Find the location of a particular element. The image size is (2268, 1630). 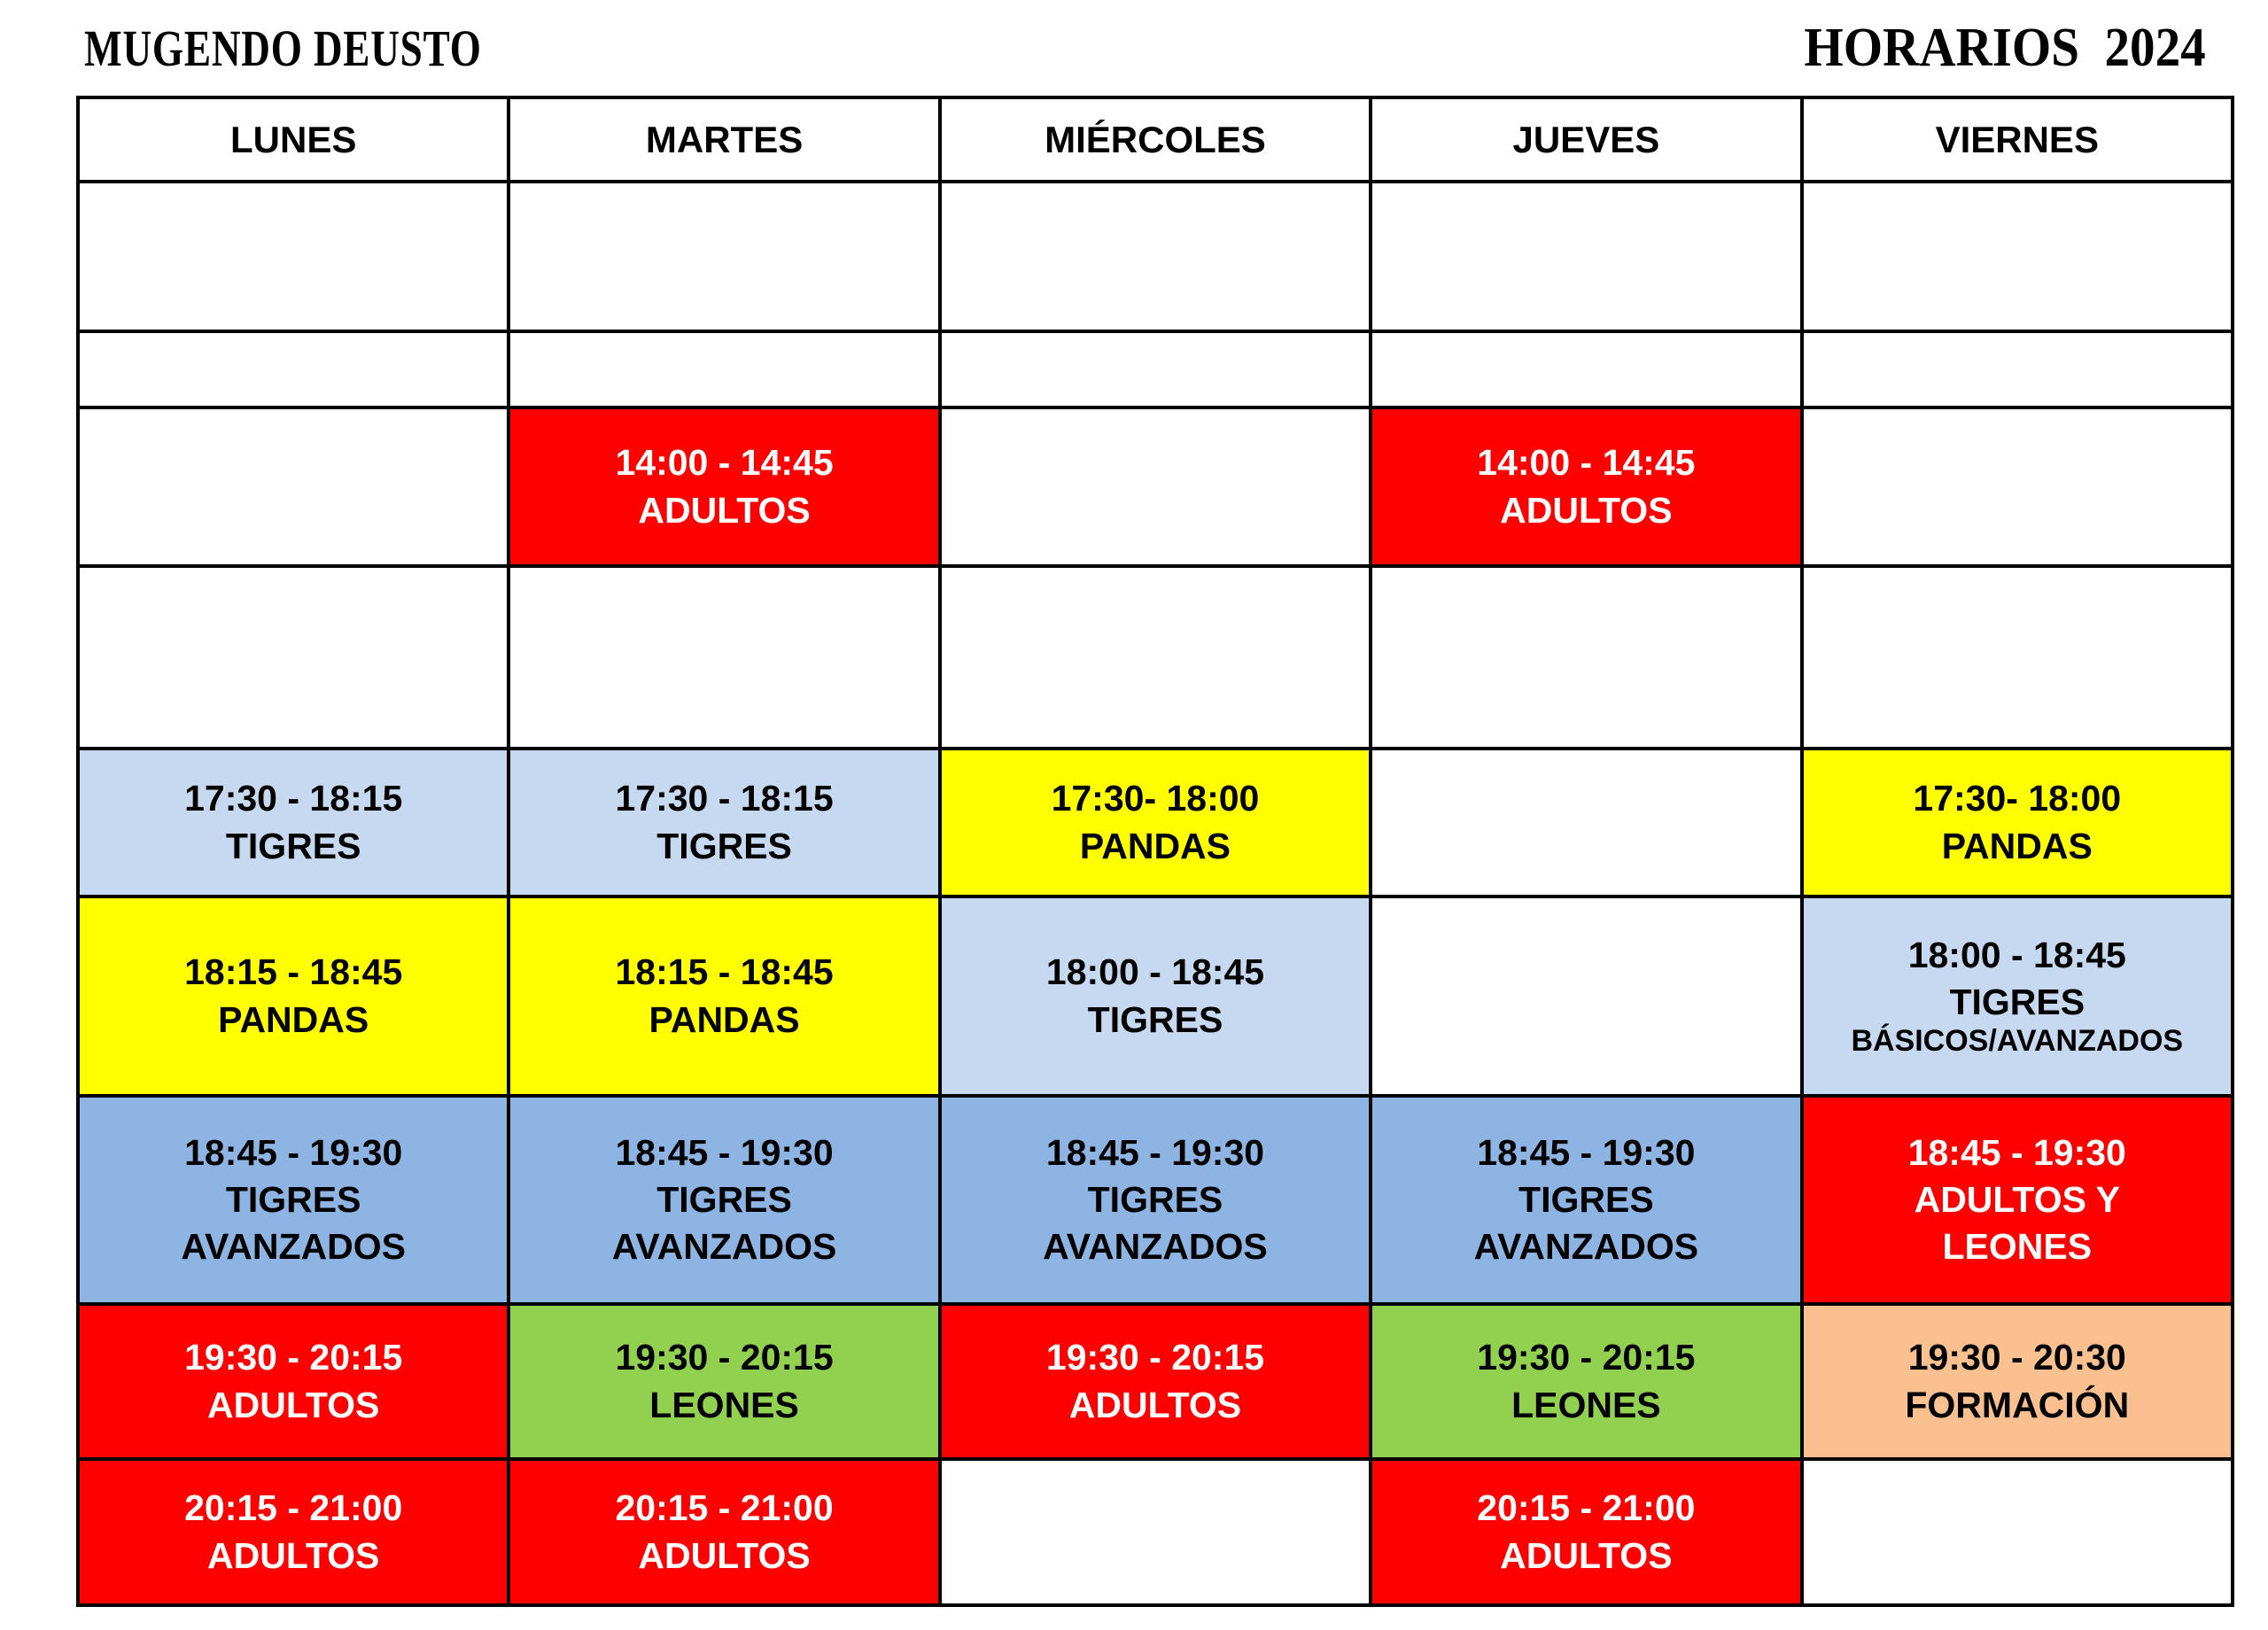

schedule-cell-miercoles-slot-1845: 18:45 - 19:30 TIGRES AVANZADOS is located at coordinates (1155, 1200).